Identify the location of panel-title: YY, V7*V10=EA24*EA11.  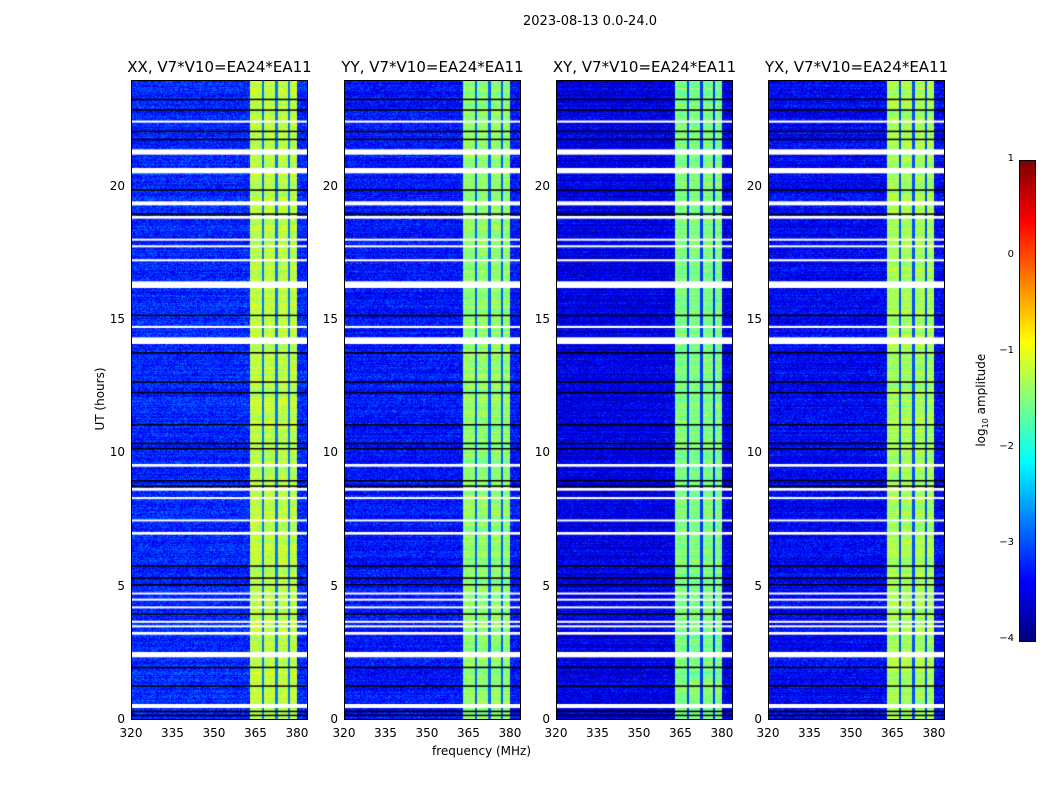
(432, 67).